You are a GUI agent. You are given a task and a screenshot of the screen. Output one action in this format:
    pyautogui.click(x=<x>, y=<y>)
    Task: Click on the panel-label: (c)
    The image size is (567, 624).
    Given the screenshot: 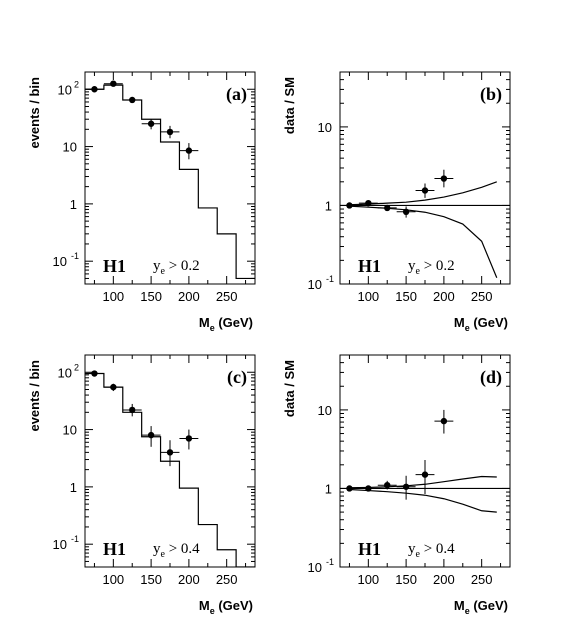 What is the action you would take?
    pyautogui.click(x=237, y=377)
    